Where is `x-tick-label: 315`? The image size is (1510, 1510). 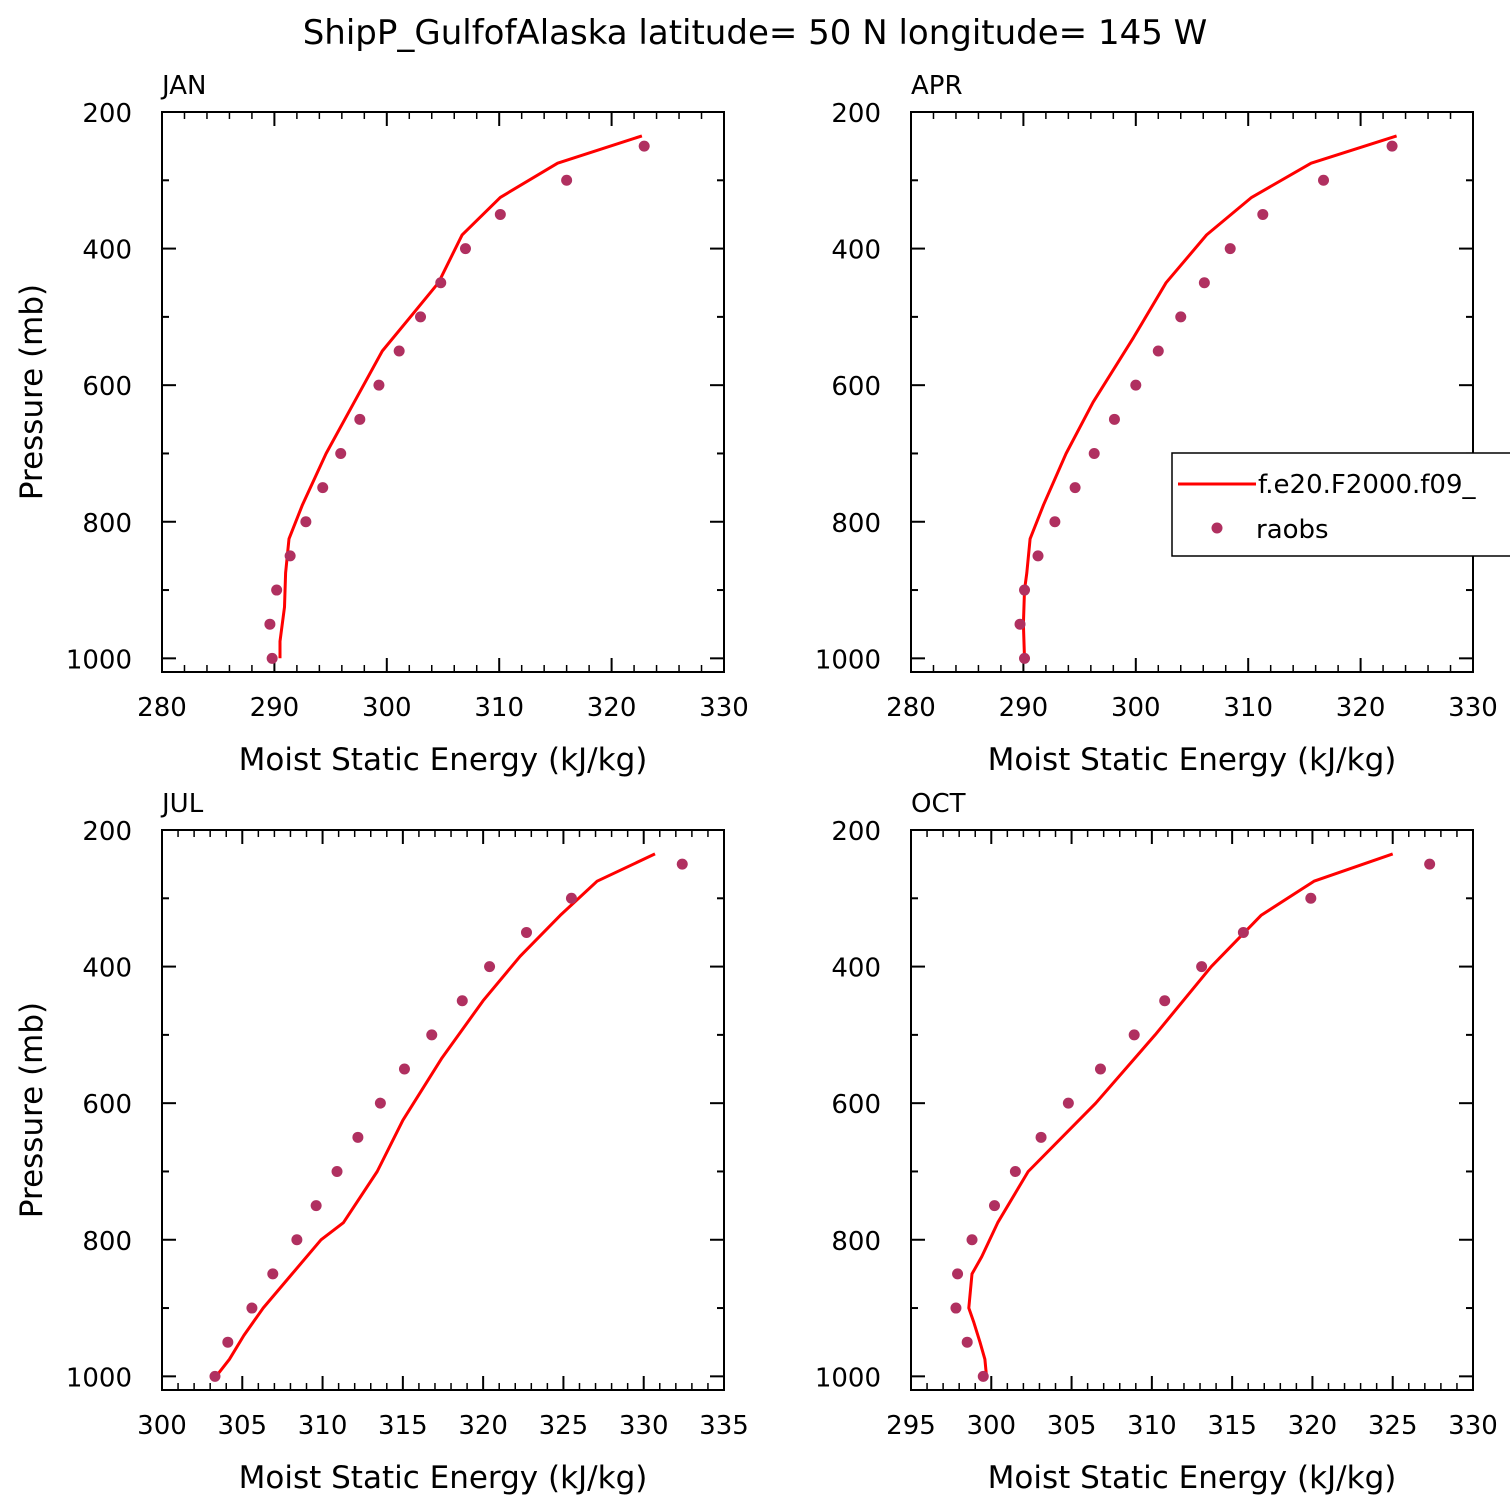
x-tick-label: 315 is located at coordinates (403, 1426).